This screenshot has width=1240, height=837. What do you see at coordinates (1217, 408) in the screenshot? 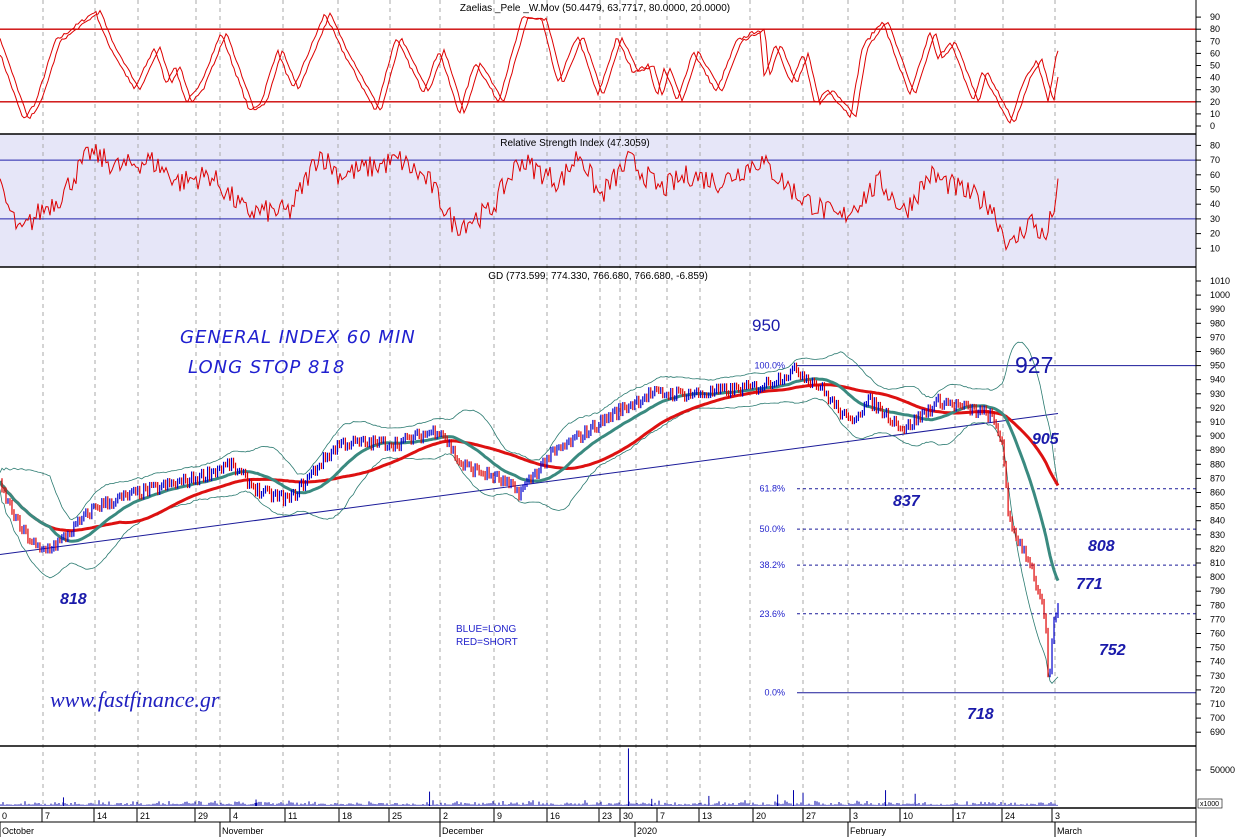
I see `price-axis-tick-label: 920` at bounding box center [1217, 408].